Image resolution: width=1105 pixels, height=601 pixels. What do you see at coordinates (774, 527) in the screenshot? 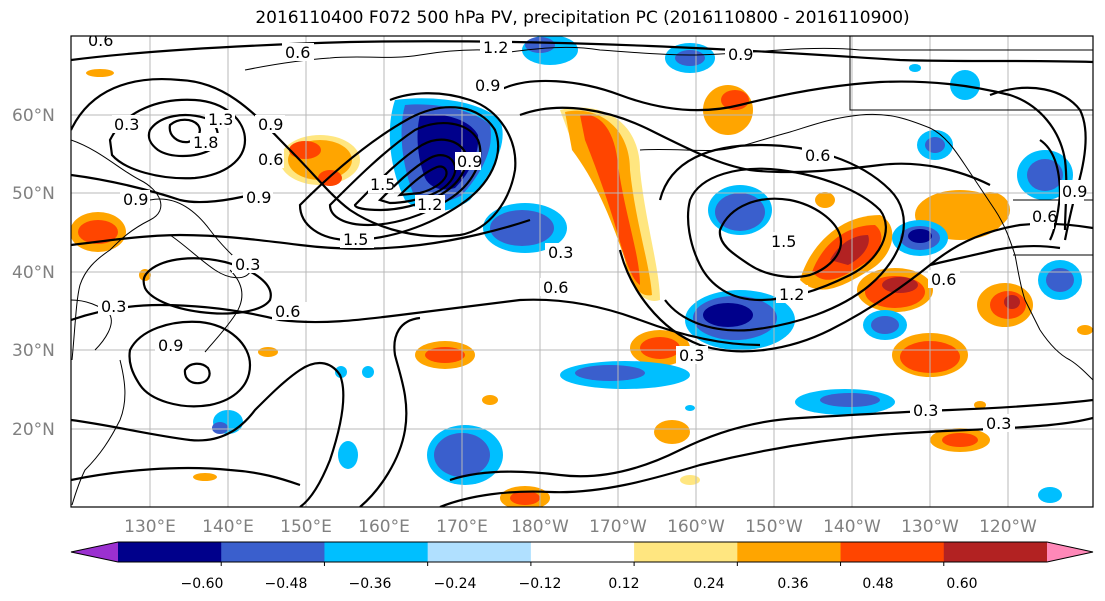
I see `lon-label: 150°W` at bounding box center [774, 527].